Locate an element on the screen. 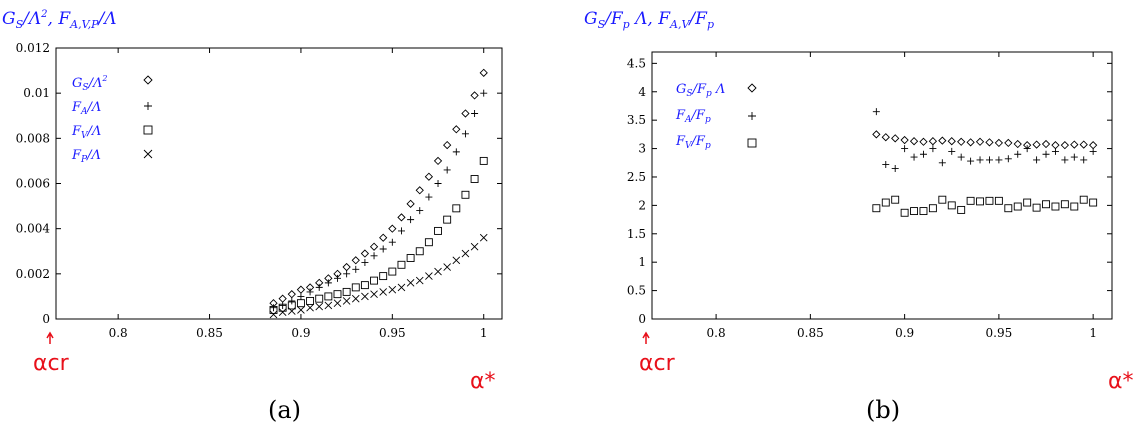 The height and width of the screenshot is (429, 1143). legend-b-fv: FV/Fp is located at coordinates (693, 142).